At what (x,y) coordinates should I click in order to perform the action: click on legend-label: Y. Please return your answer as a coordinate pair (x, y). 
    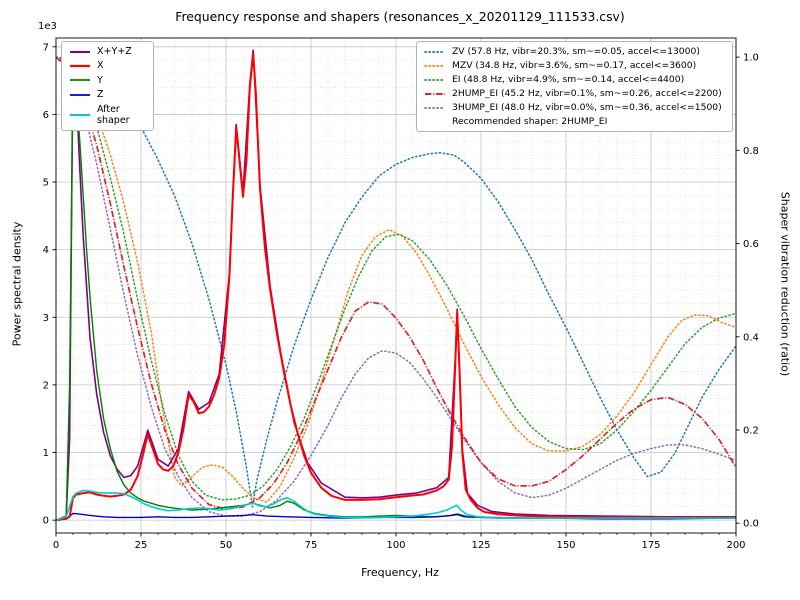
    Looking at the image, I should click on (100, 80).